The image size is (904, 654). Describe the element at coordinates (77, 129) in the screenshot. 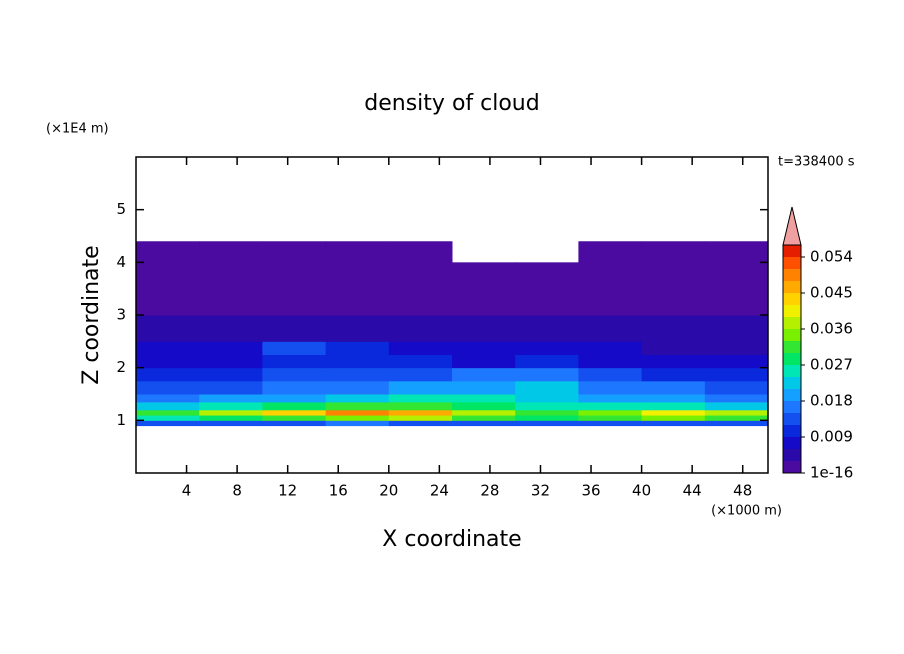

I see `y-unit: (×1E4 m)` at that location.